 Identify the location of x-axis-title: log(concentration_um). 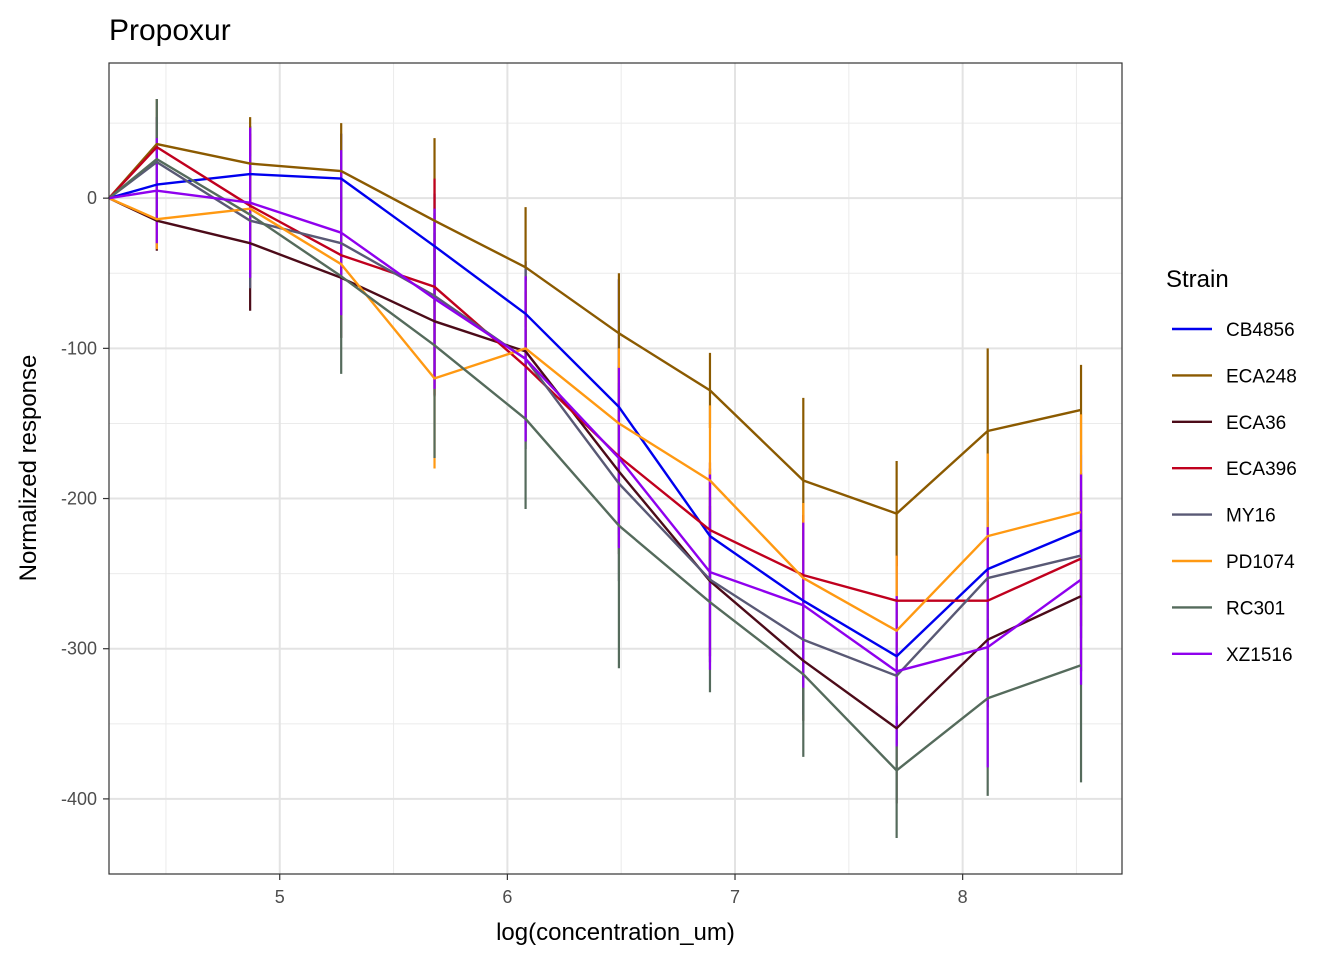
(615, 932).